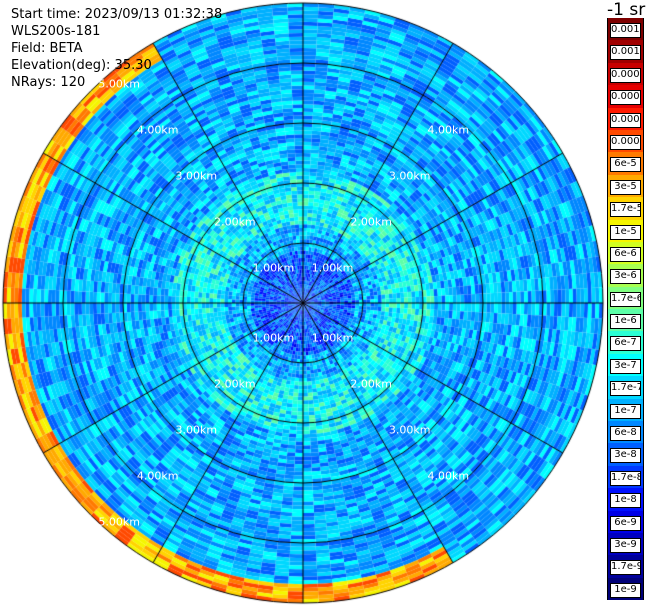 The width and height of the screenshot is (647, 607). I want to click on colorbar-cell: 1.7e-6, so click(625, 298).